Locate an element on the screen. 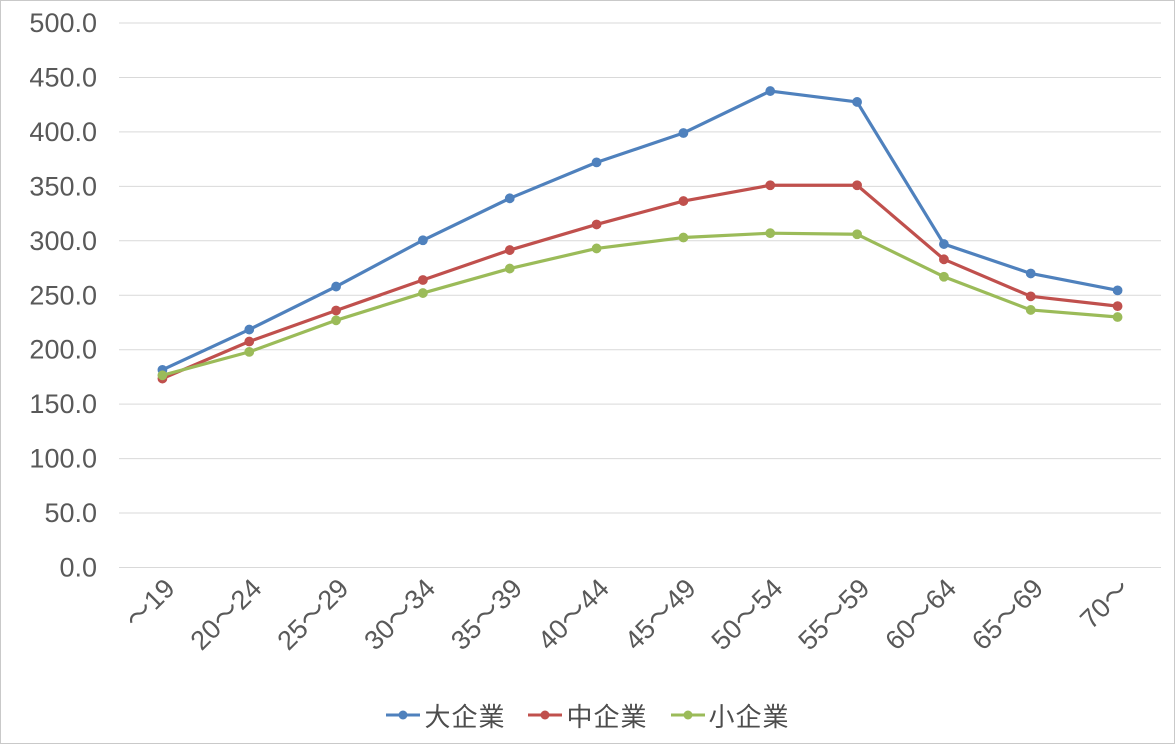 The height and width of the screenshot is (744, 1175). y-axis-tick-label: 500.0 is located at coordinates (63, 23).